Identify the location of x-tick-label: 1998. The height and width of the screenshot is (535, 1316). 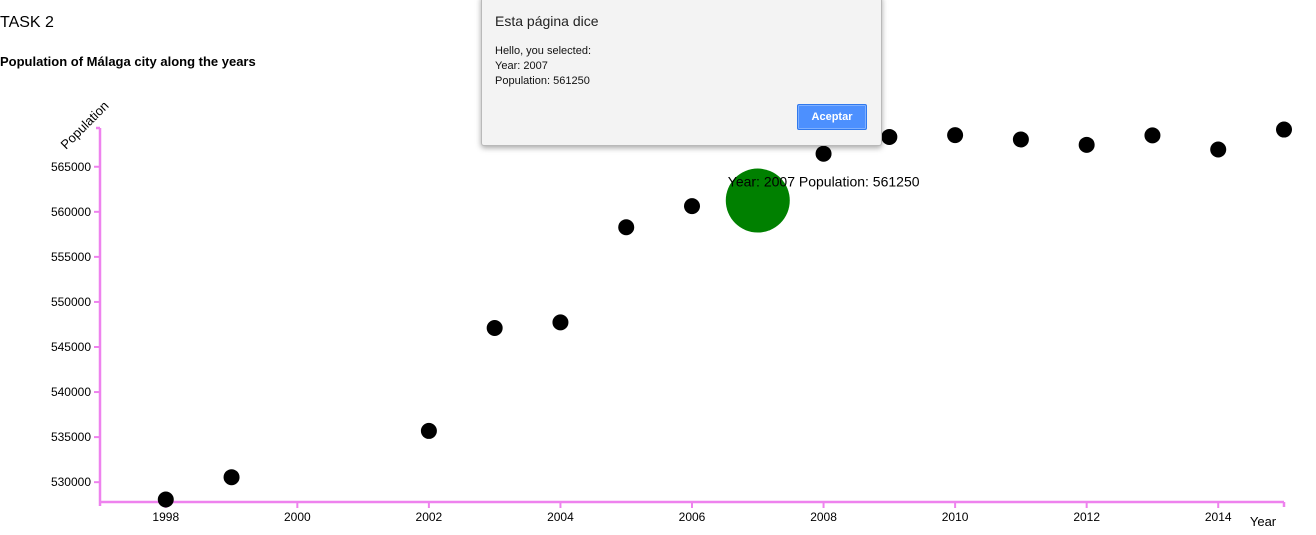
(165, 517).